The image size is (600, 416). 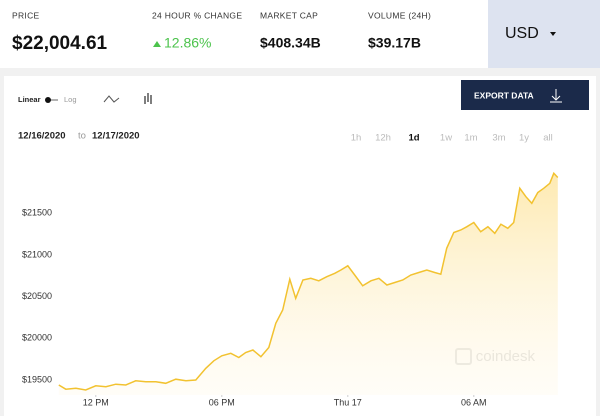 What do you see at coordinates (37, 254) in the screenshot?
I see `y-tick-label: $21000` at bounding box center [37, 254].